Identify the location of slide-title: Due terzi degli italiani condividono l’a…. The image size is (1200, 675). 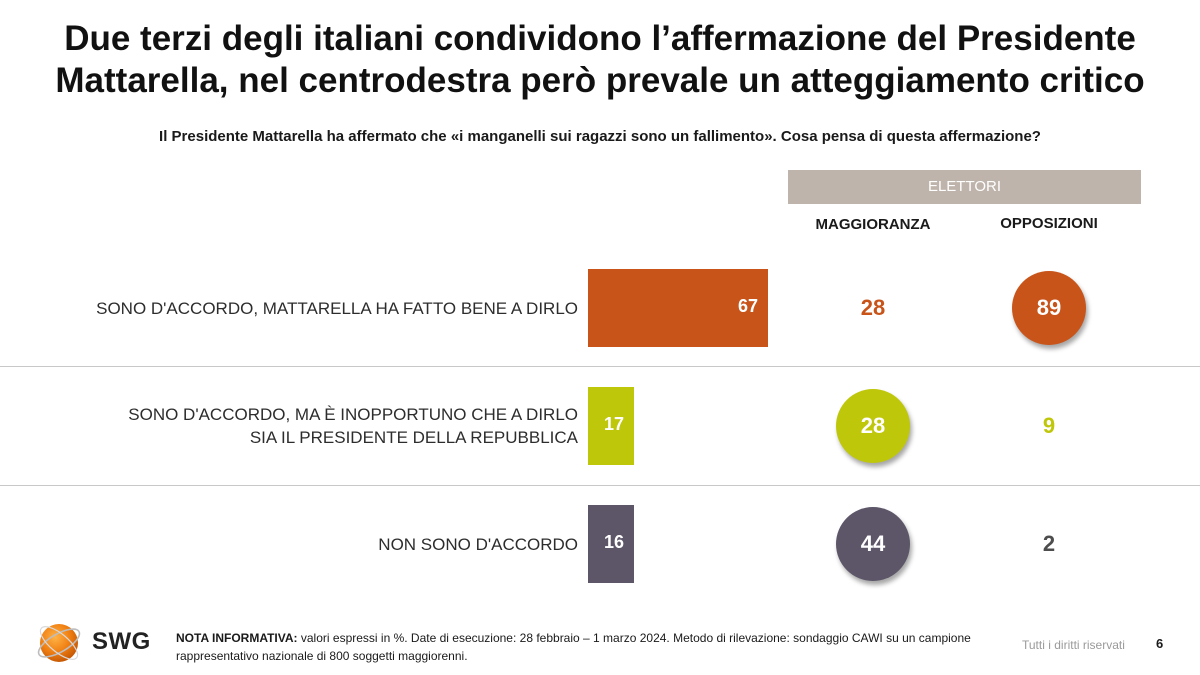
(600, 60).